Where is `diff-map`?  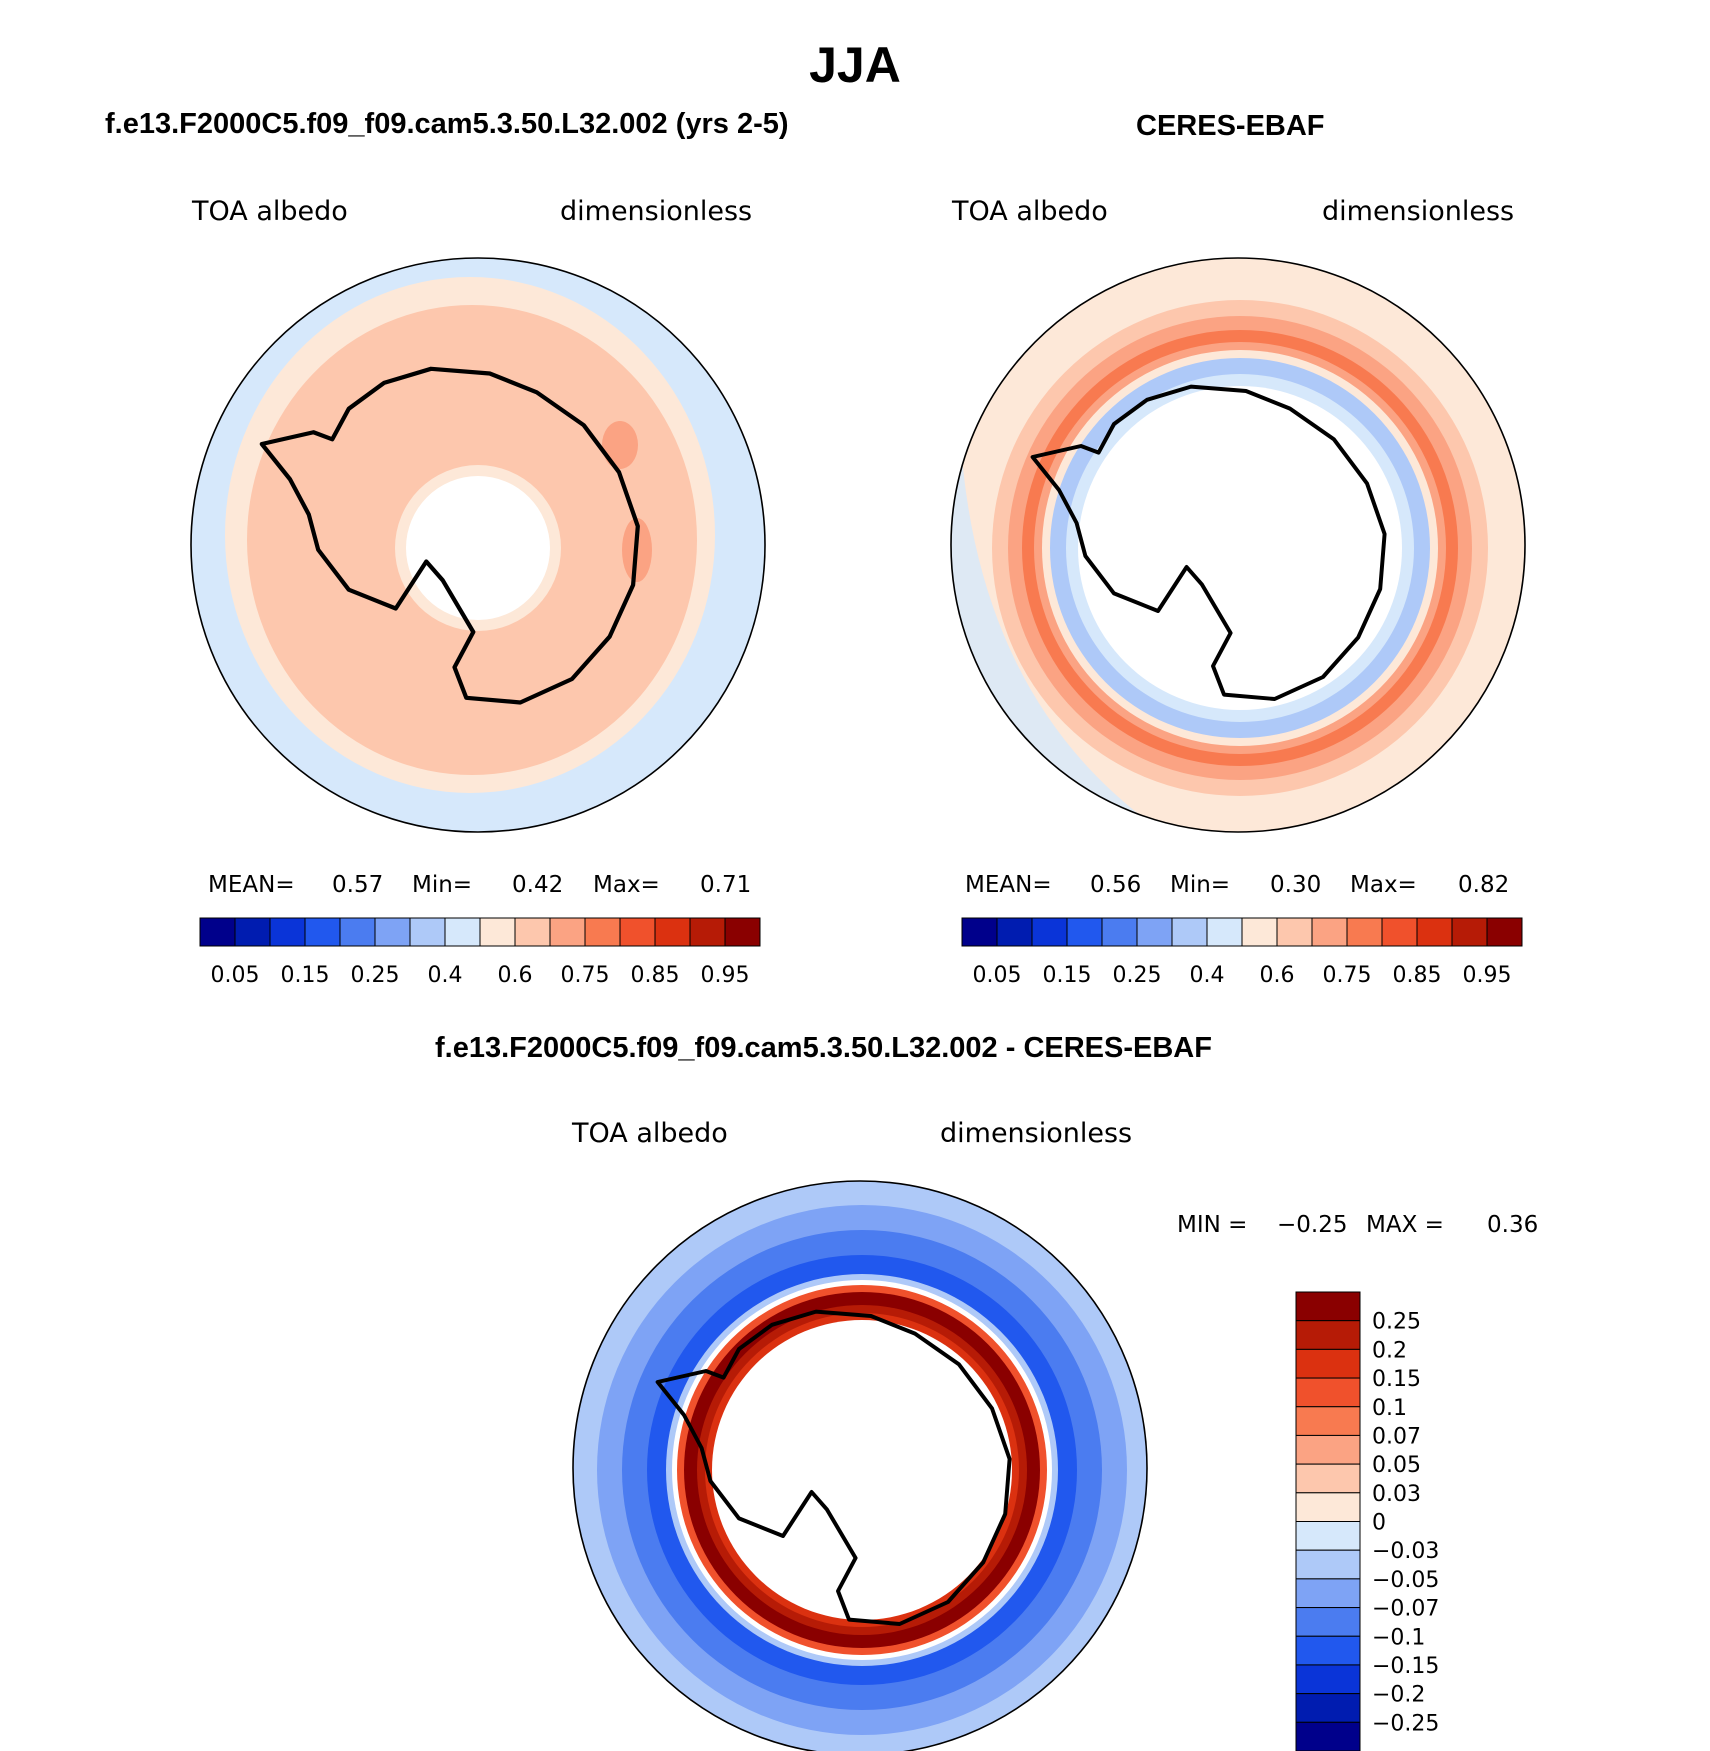
diff-map is located at coordinates (860, 1466).